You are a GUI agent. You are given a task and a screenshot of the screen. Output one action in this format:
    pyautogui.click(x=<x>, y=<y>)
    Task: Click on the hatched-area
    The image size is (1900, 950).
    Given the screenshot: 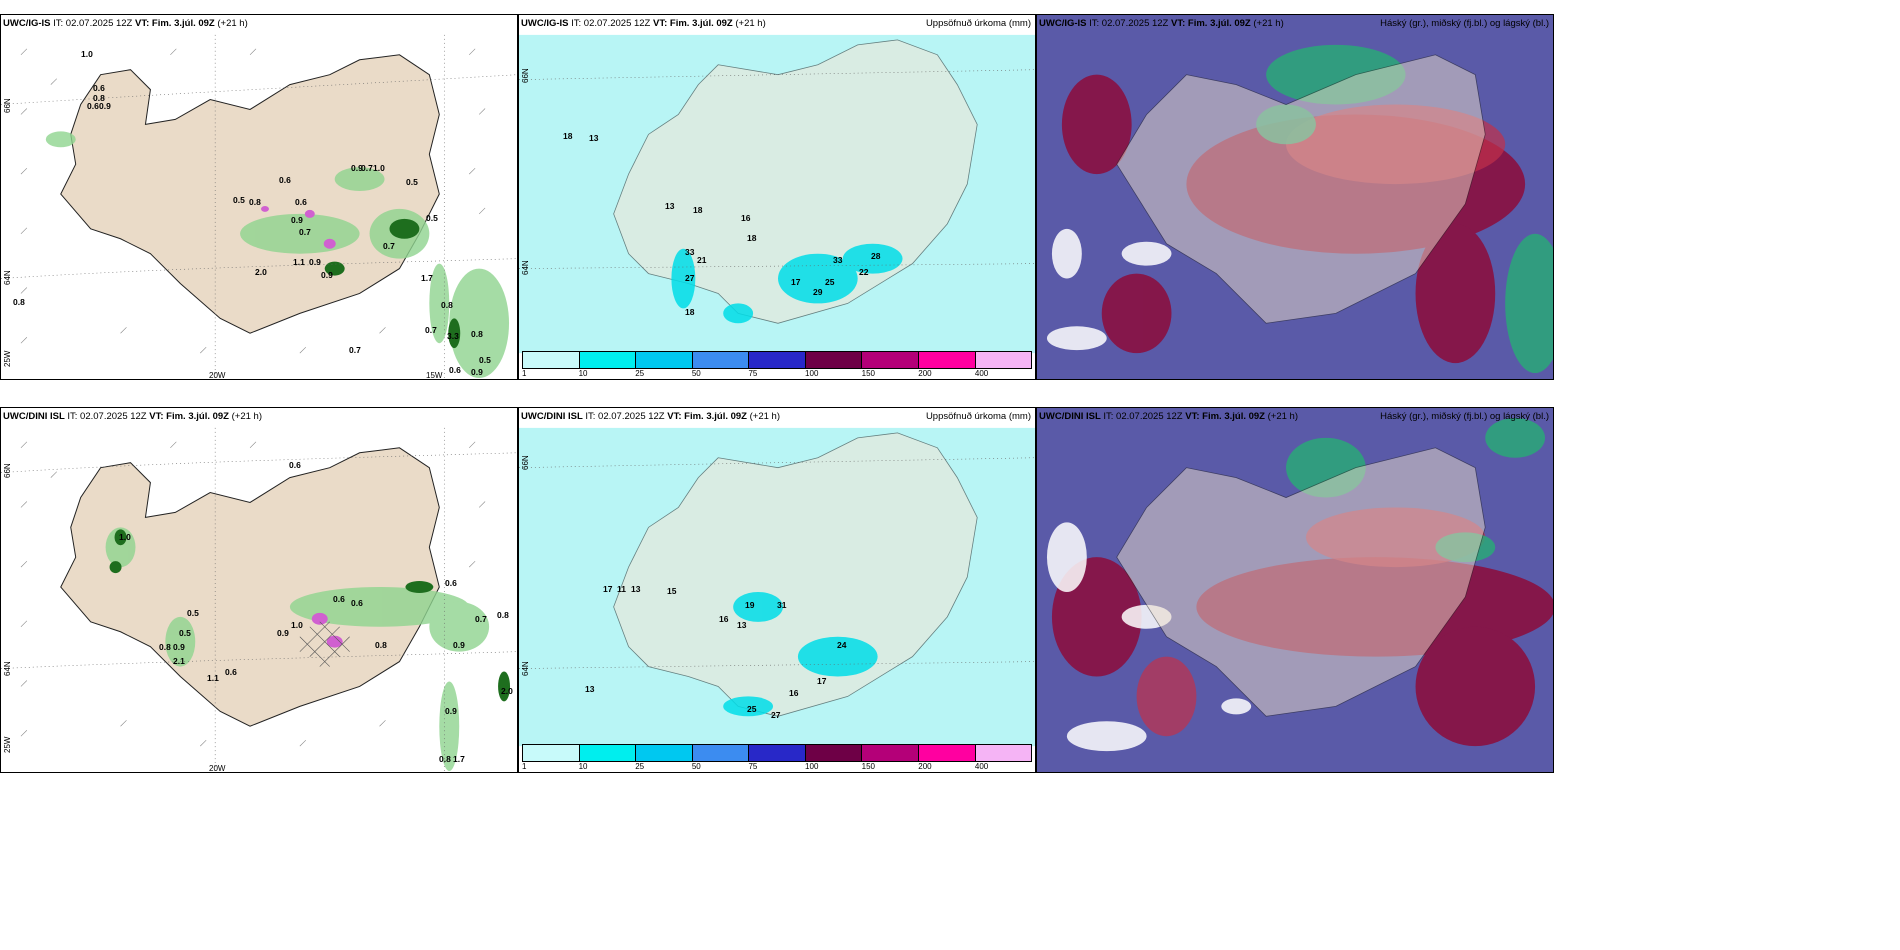 What is the action you would take?
    pyautogui.click(x=324, y=644)
    